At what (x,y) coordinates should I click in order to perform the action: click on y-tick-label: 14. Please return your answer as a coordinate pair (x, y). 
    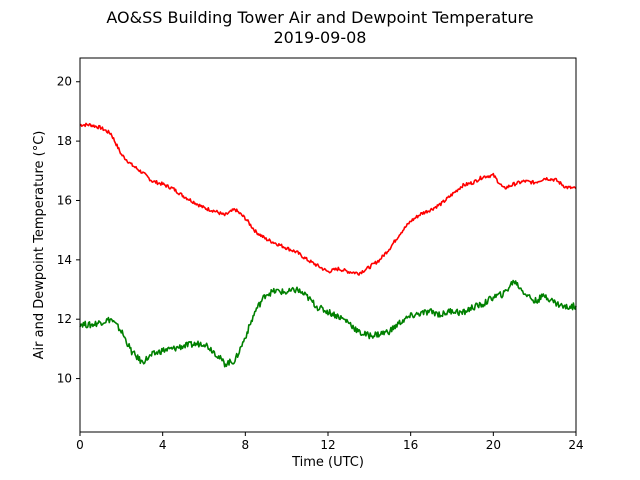
    Looking at the image, I should click on (64, 260).